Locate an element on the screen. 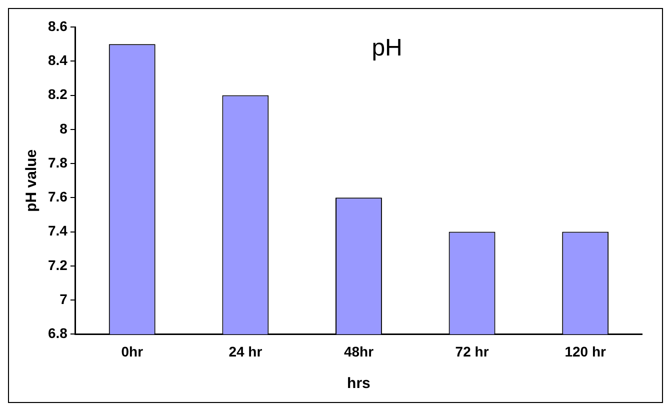  y-tick-label: 7.4 is located at coordinates (58, 230).